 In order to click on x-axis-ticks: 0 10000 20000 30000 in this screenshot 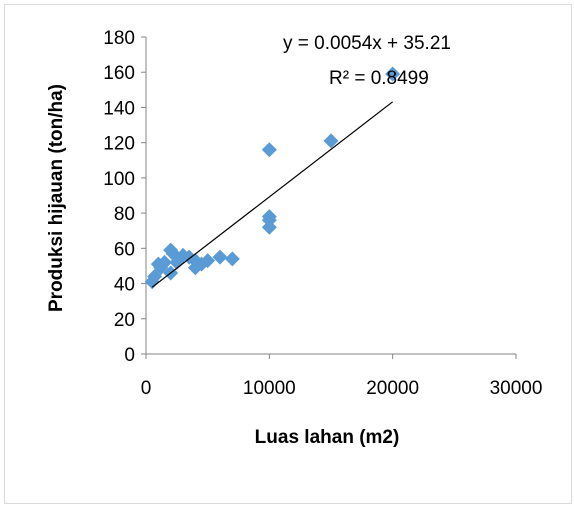, I will do `click(342, 376)`.